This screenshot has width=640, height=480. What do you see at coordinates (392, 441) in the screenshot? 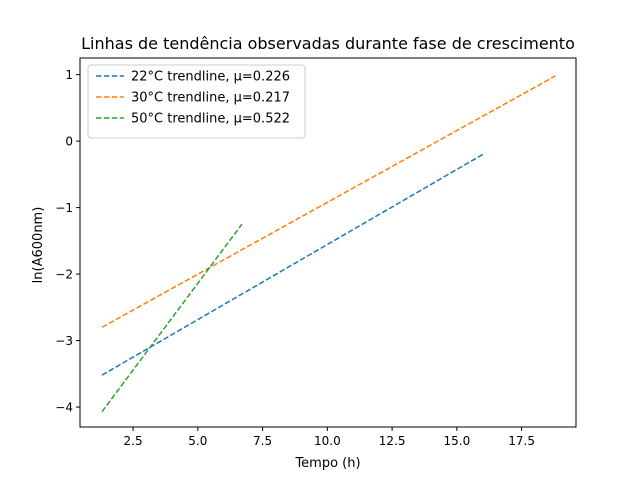
I see `x-tick-label: 12.5` at bounding box center [392, 441].